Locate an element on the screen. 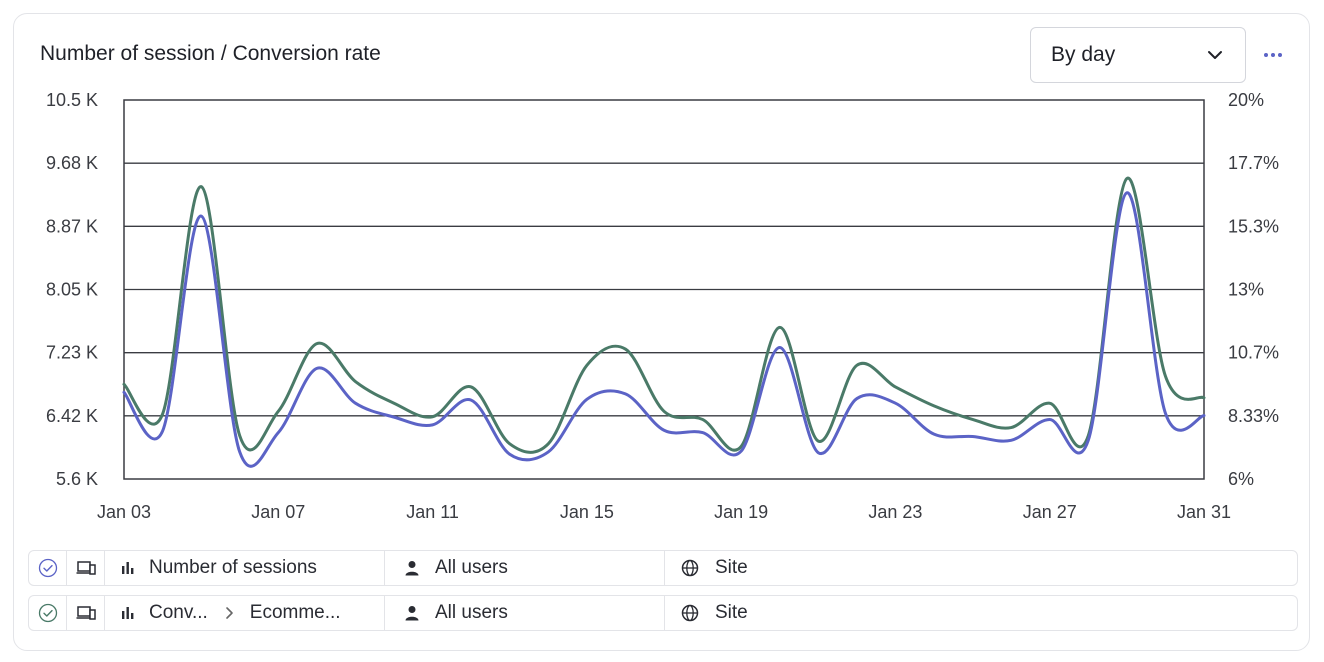 The width and height of the screenshot is (1324, 662). x-tick-label: Jan 19 is located at coordinates (741, 512).